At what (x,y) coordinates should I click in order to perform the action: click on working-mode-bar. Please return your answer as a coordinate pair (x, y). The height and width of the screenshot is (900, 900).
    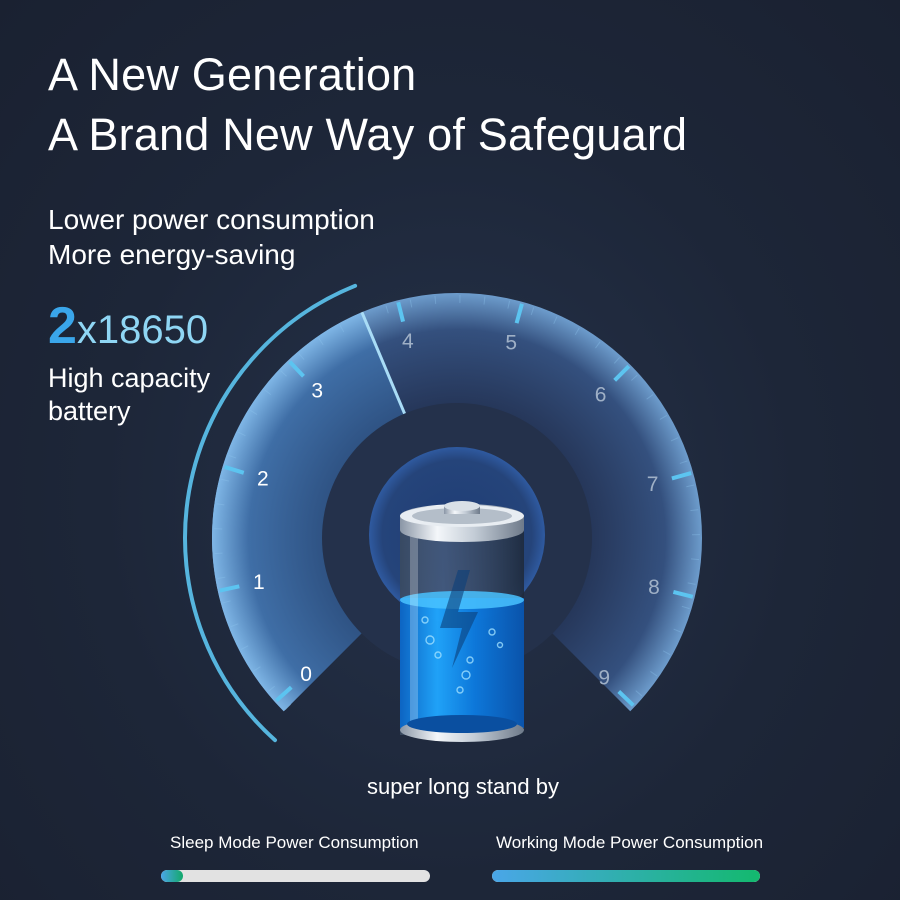
    Looking at the image, I should click on (626, 876).